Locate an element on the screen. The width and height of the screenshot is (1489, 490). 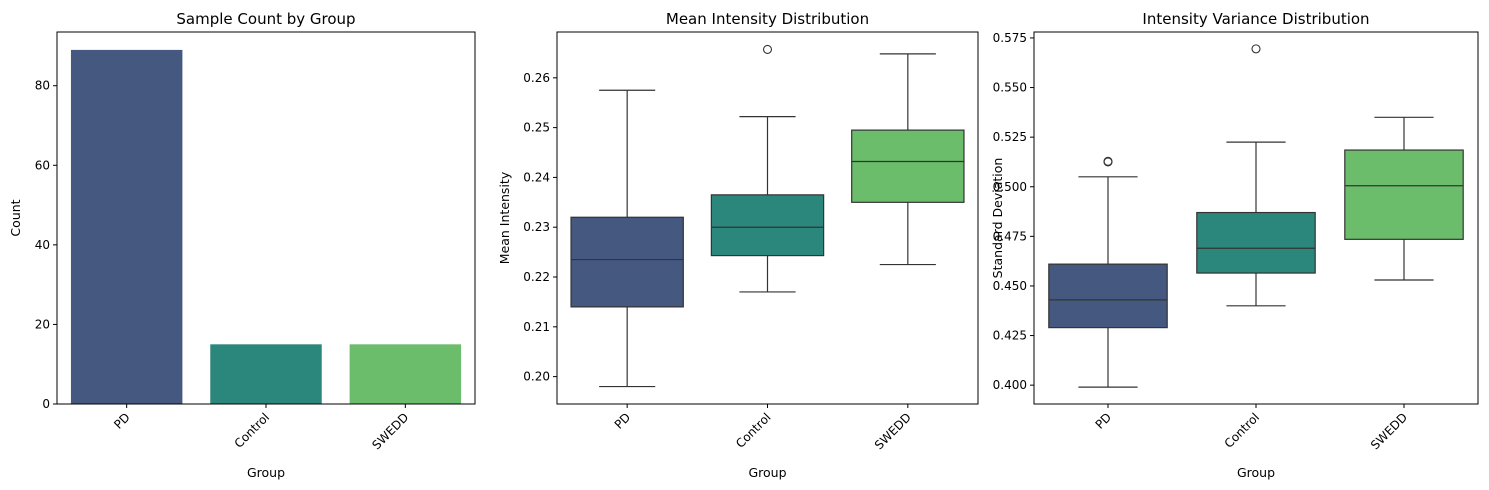
y-axis-label: Standard Deviation is located at coordinates (997, 218).